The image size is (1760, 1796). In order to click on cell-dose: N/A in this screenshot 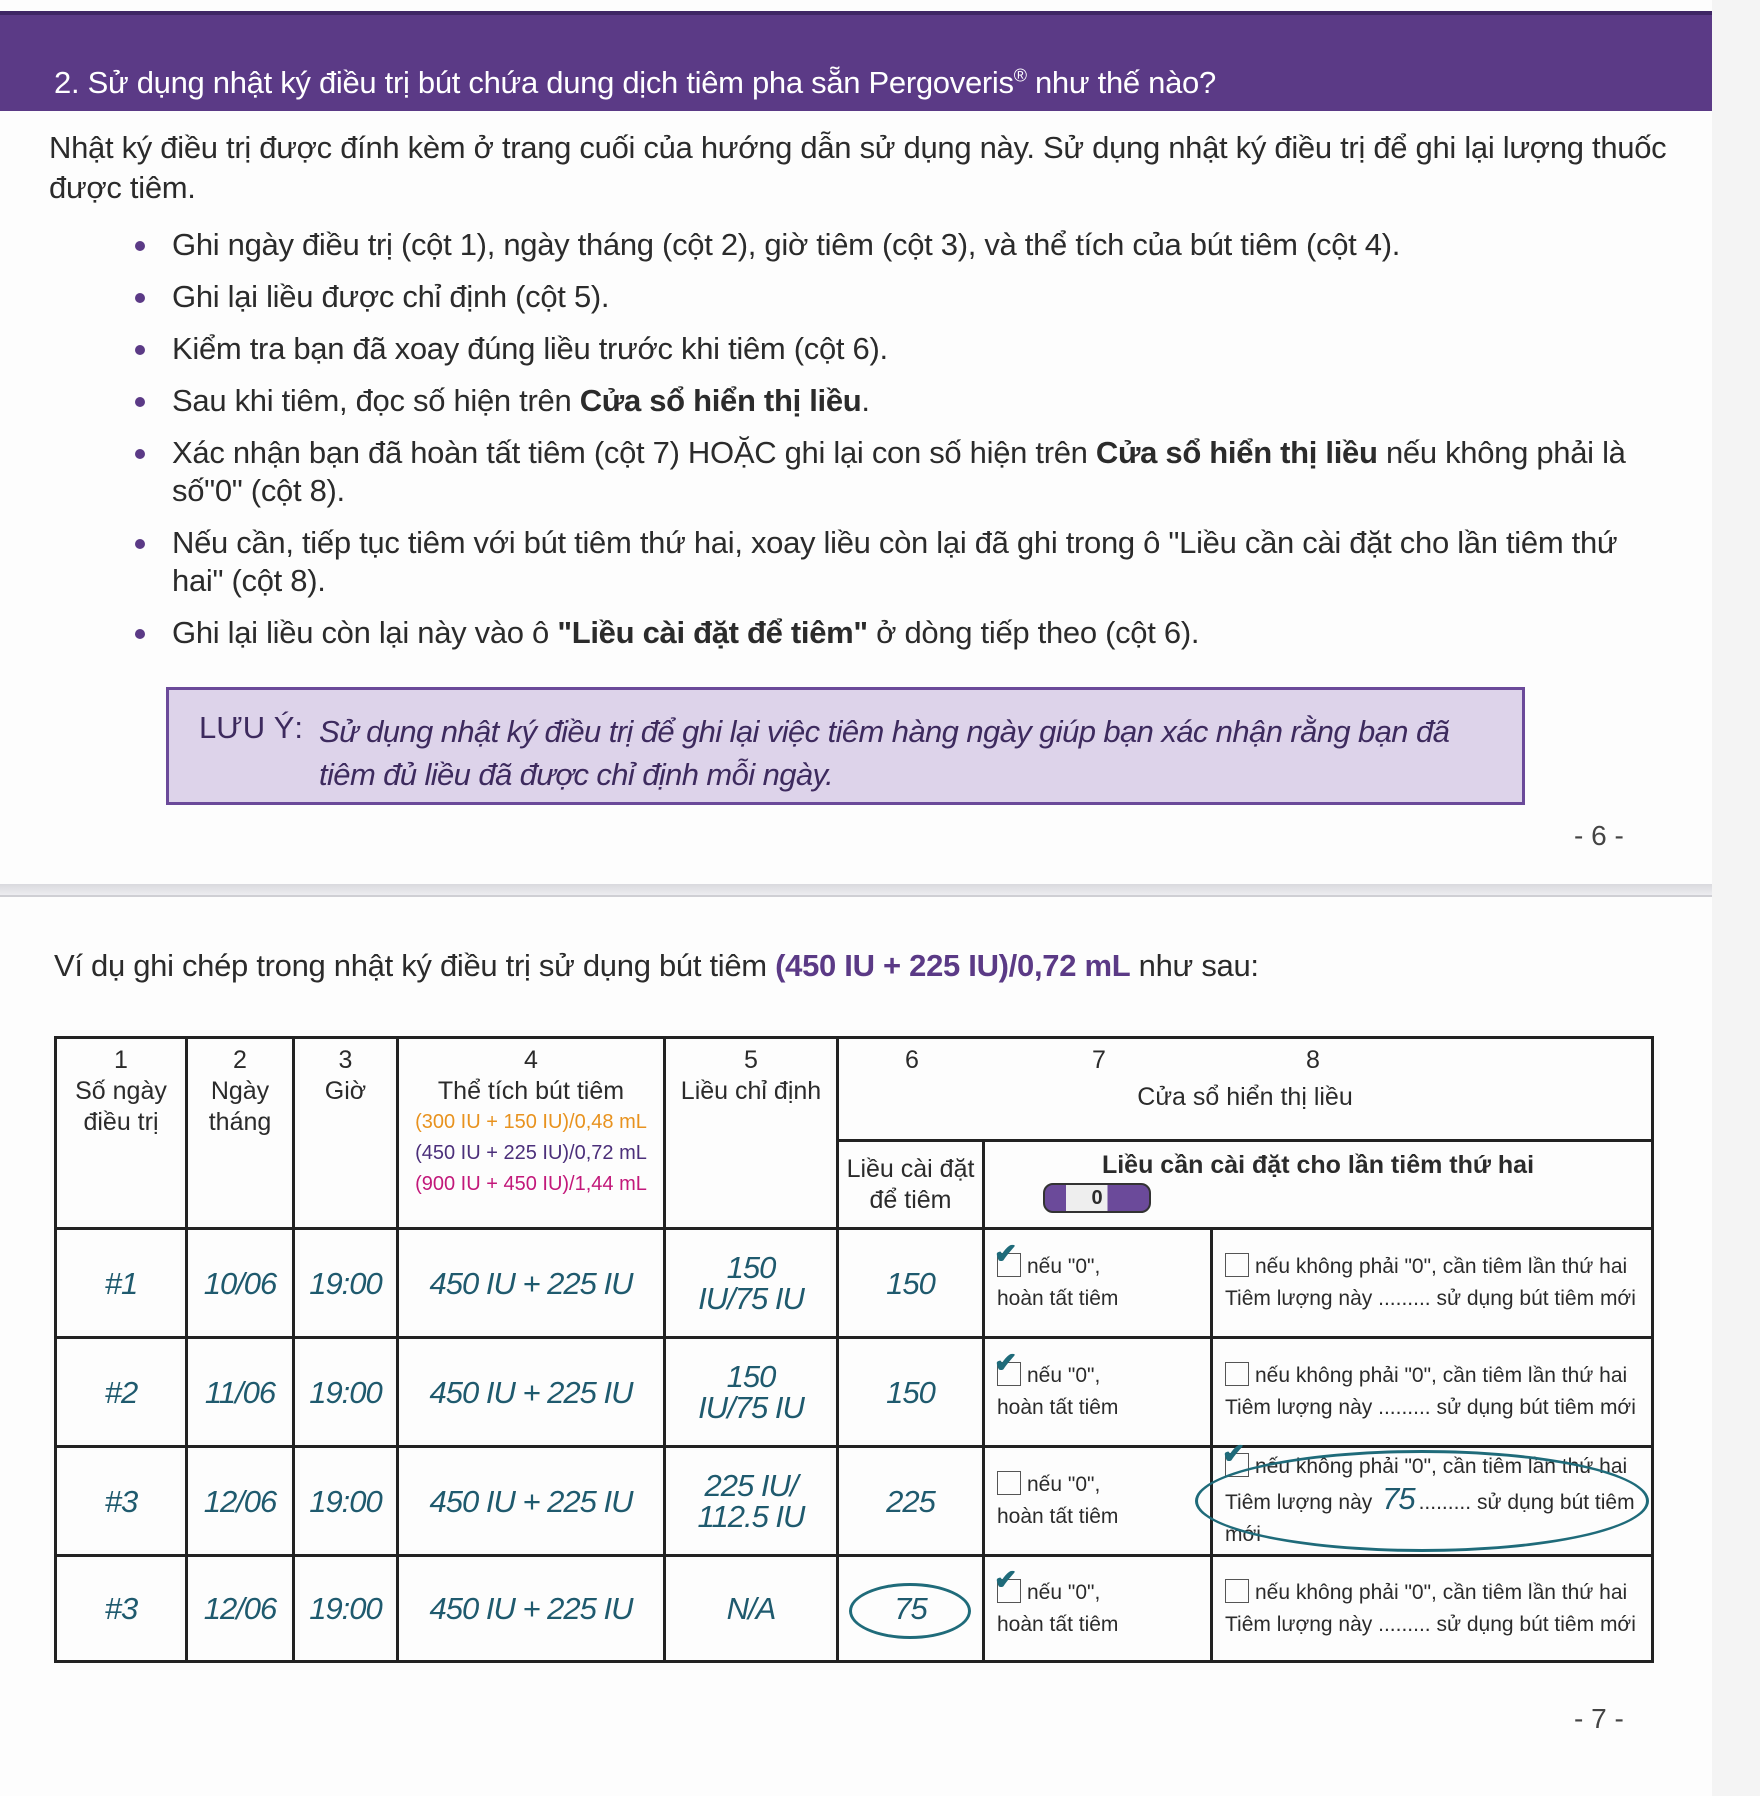, I will do `click(751, 1608)`.